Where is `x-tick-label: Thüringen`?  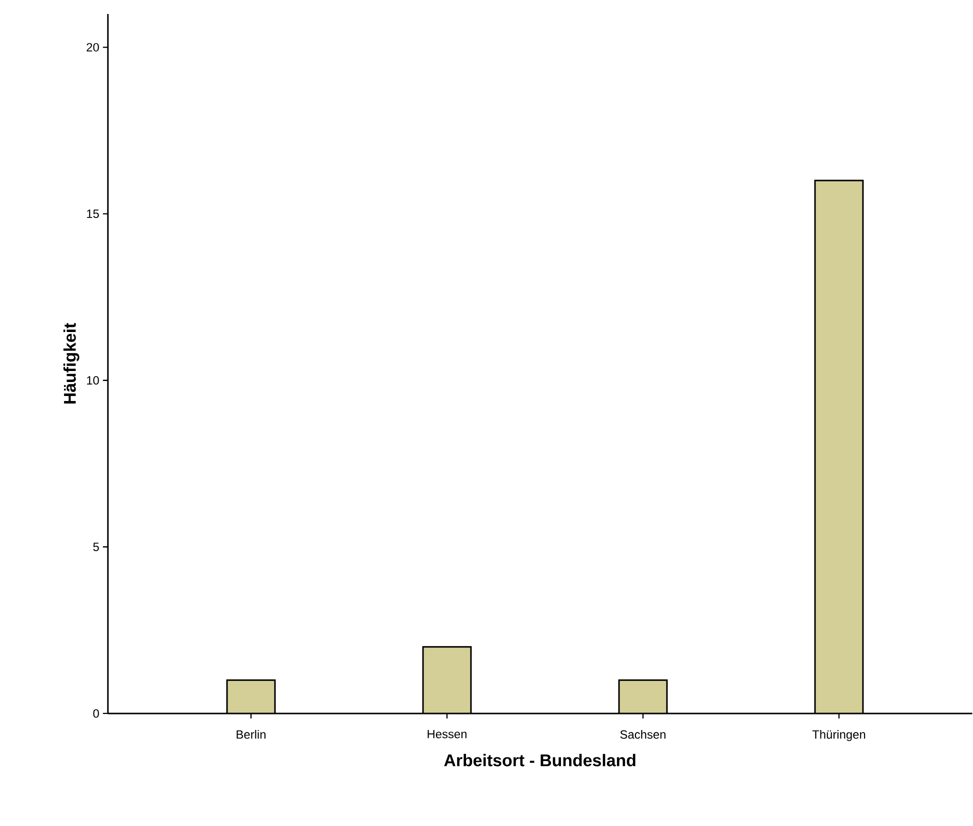
x-tick-label: Thüringen is located at coordinates (839, 735).